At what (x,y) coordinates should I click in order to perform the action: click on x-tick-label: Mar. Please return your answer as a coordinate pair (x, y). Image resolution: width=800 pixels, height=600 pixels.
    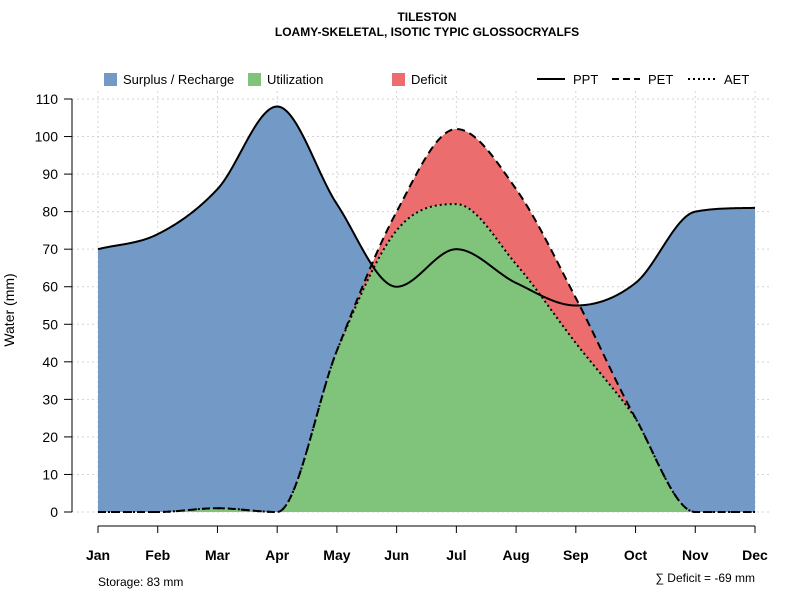
    Looking at the image, I should click on (217, 555).